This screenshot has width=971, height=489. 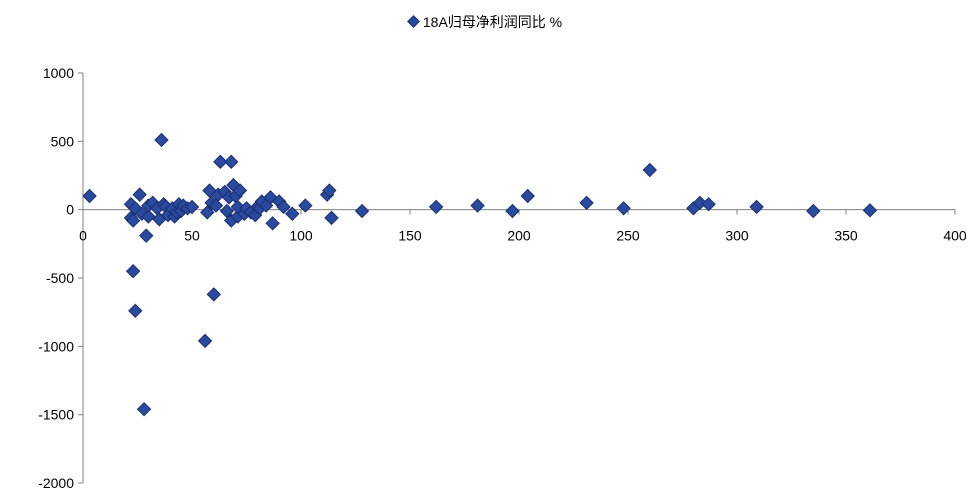 What do you see at coordinates (301, 236) in the screenshot?
I see `x-tick-label: 100` at bounding box center [301, 236].